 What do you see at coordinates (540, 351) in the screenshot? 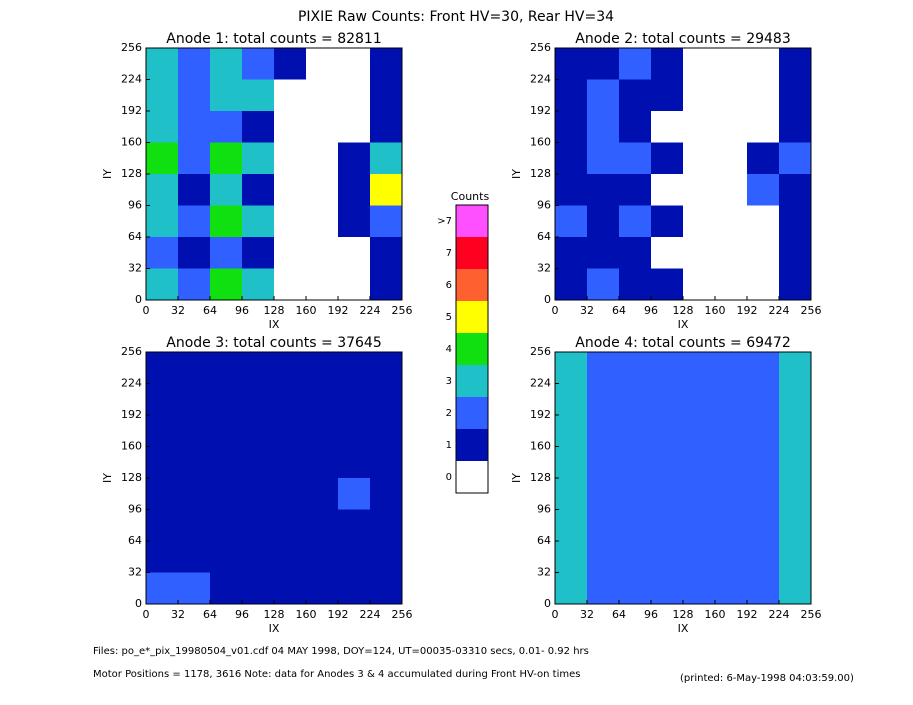
I see `y-tick-label: 256` at bounding box center [540, 351].